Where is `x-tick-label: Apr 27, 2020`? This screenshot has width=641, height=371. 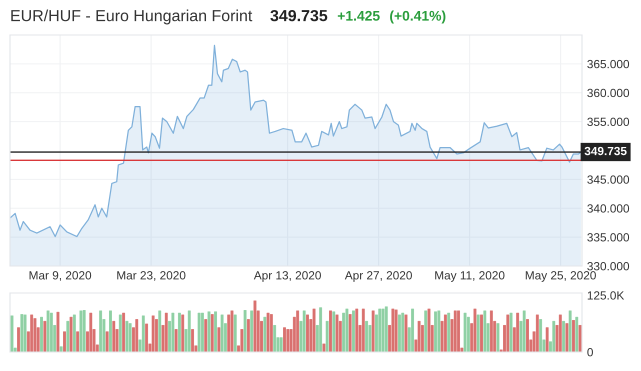
x-tick-label: Apr 27, 2020 is located at coordinates (378, 276).